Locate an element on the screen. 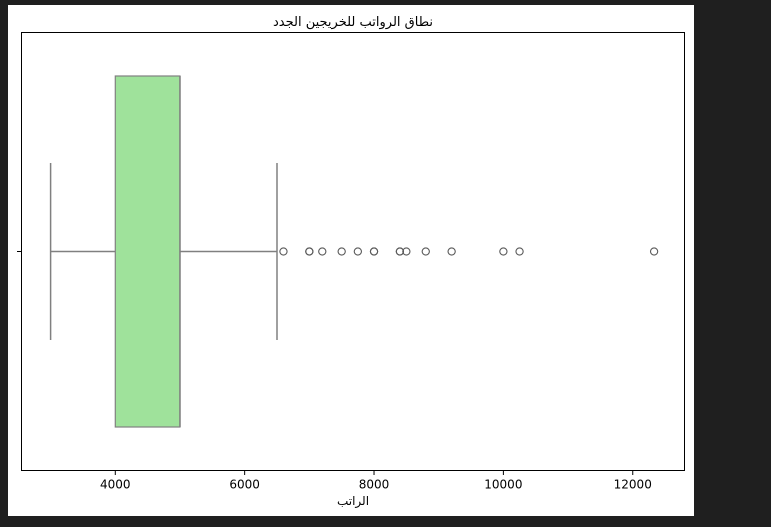 Image resolution: width=771 pixels, height=527 pixels. x-tick-label: 8000 is located at coordinates (374, 485).